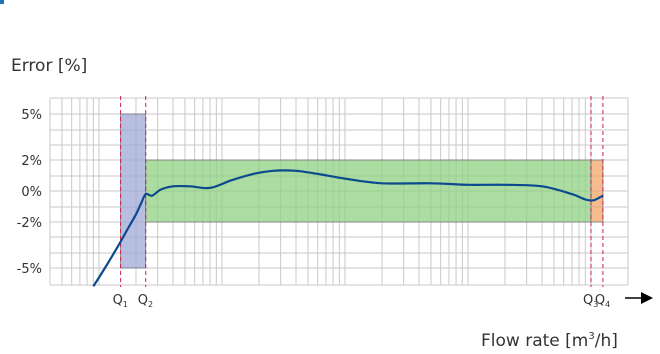  What do you see at coordinates (29, 223) in the screenshot?
I see `y-tick-label: -2%` at bounding box center [29, 223].